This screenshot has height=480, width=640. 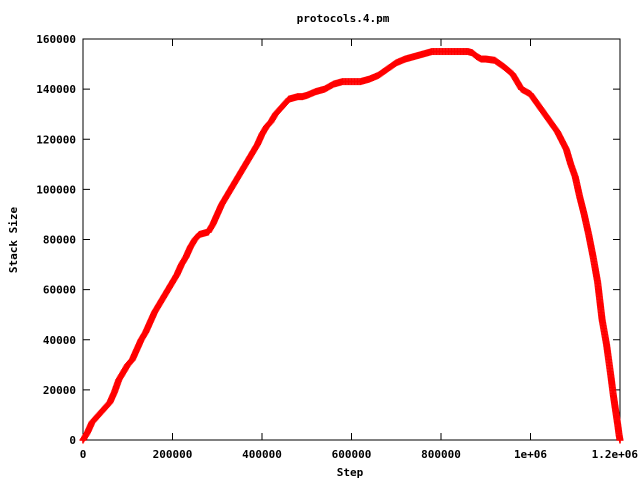 I want to click on chart-title: protocols.4.pm, so click(x=343, y=18).